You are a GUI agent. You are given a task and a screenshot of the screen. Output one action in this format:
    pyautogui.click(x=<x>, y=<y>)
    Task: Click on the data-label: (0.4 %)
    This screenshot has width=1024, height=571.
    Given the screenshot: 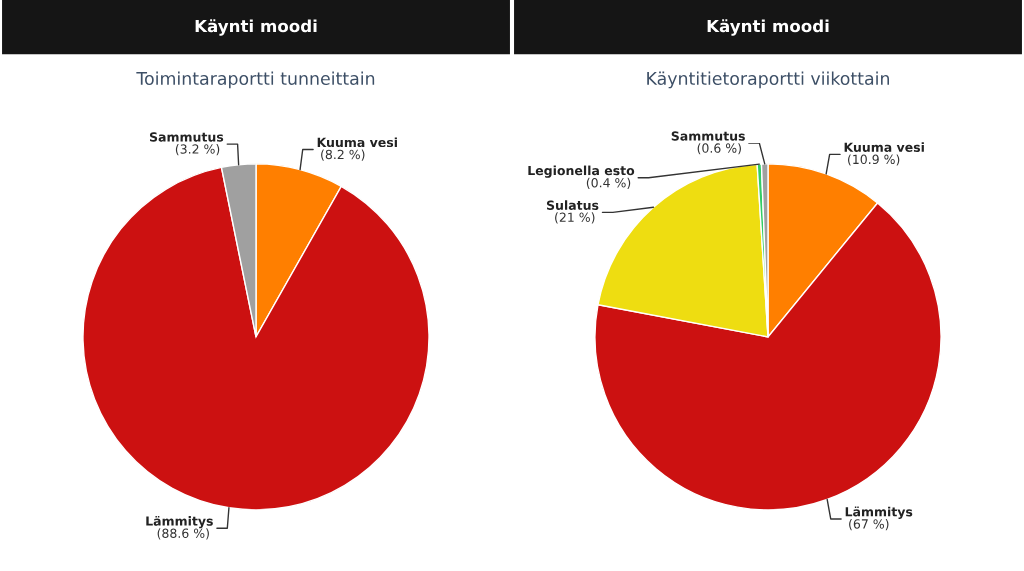 What is the action you would take?
    pyautogui.click(x=608, y=183)
    